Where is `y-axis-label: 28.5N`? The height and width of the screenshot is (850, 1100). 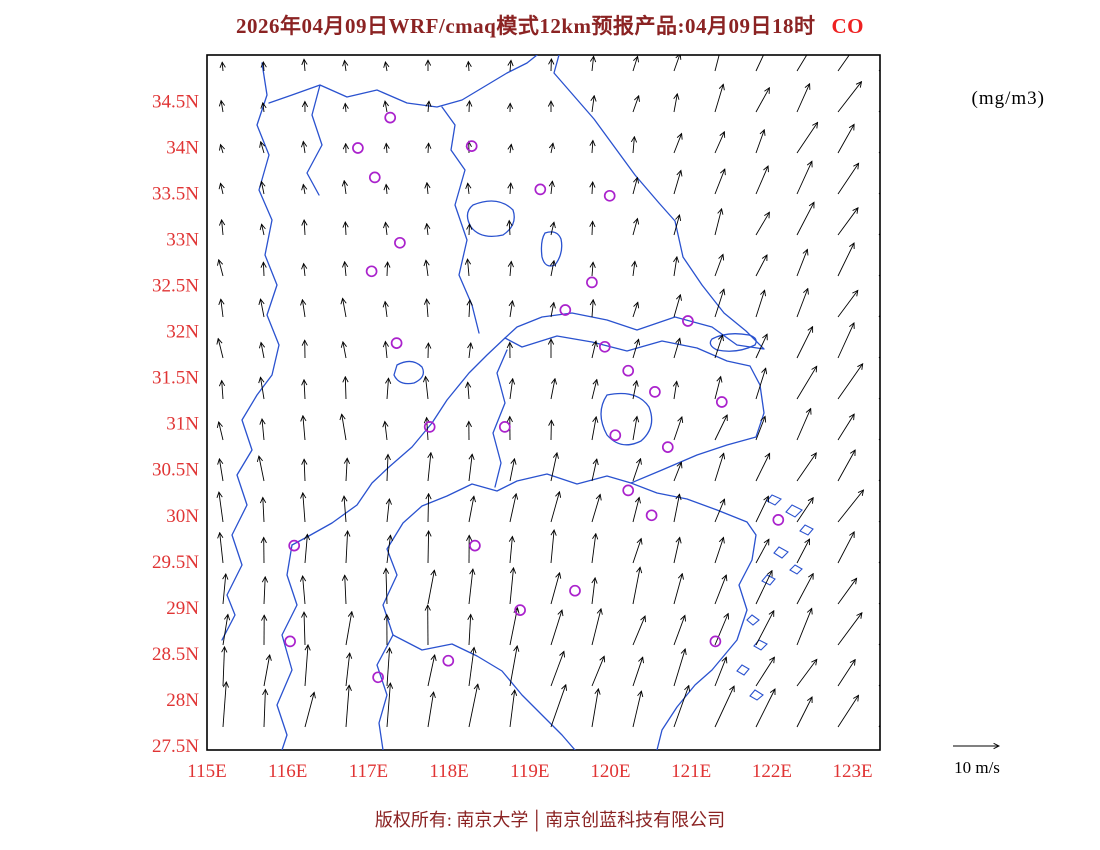 y-axis-label: 28.5N is located at coordinates (175, 654).